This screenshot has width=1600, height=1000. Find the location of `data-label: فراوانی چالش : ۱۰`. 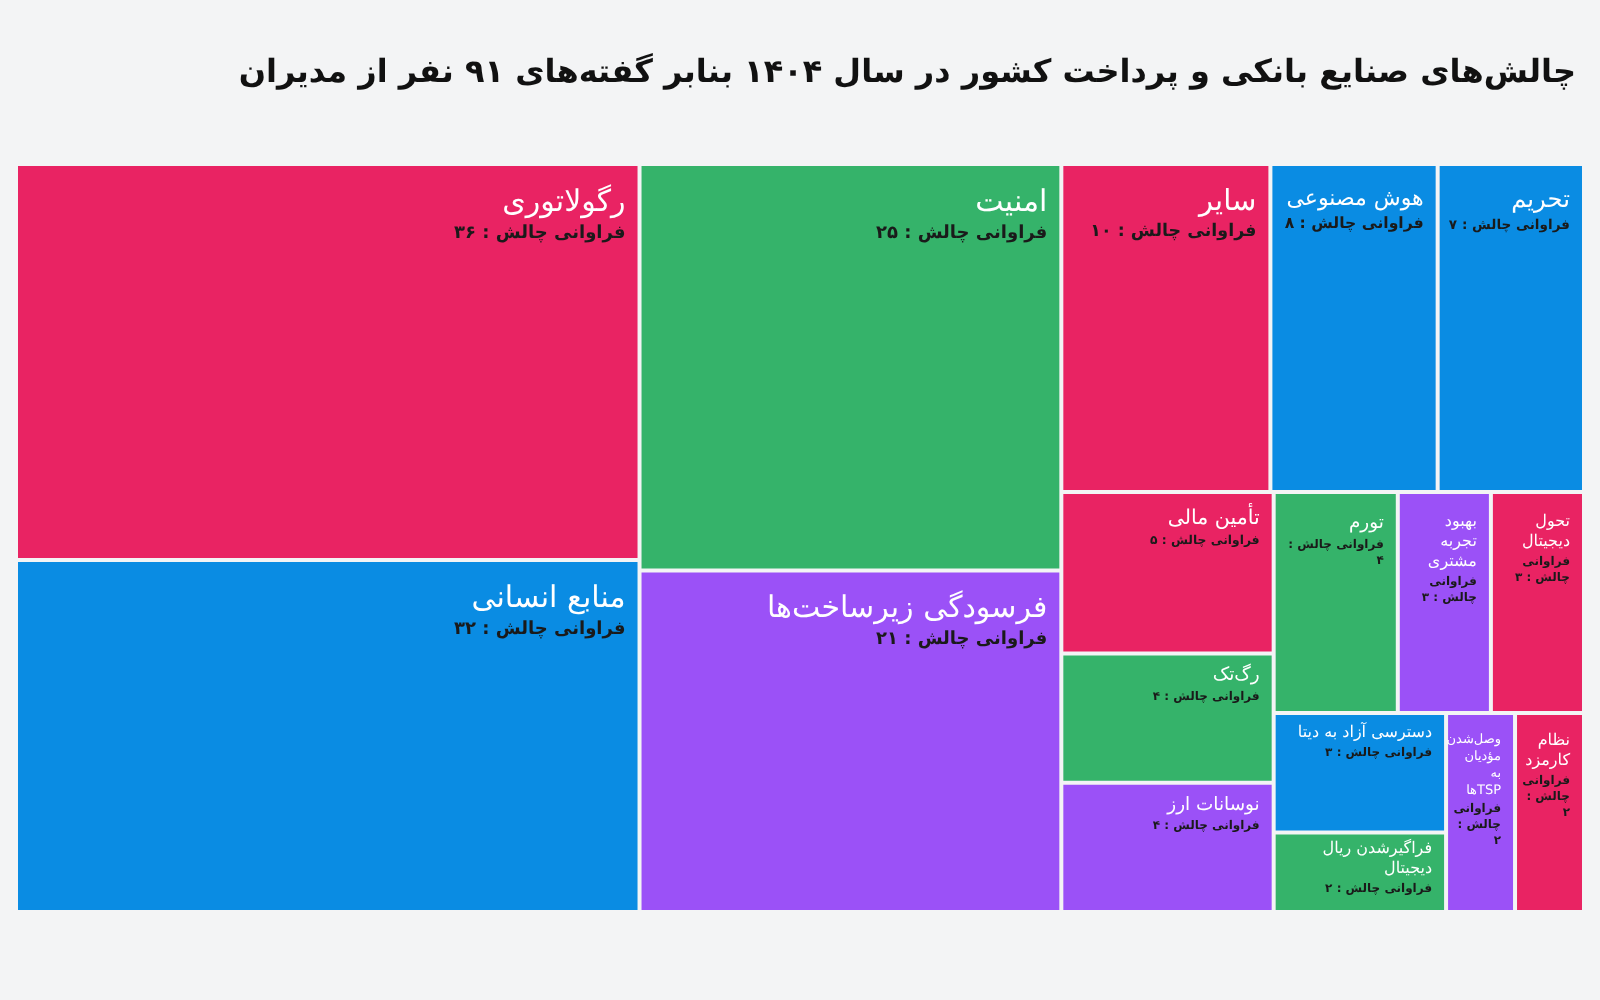

data-label: فراوانی چالش : ۱۰ is located at coordinates (1173, 232).